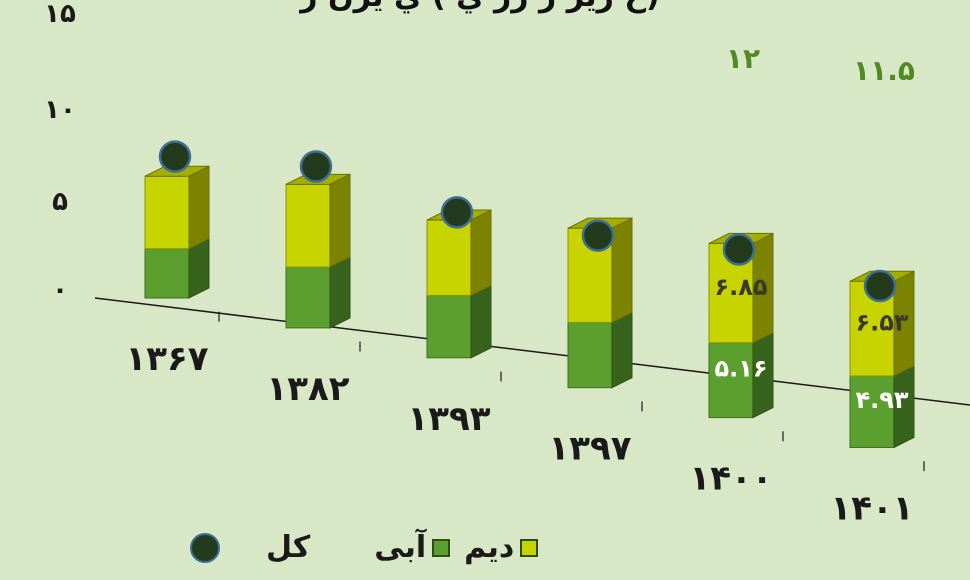 The height and width of the screenshot is (580, 970). I want to click on legend-total: کل, so click(250, 547).